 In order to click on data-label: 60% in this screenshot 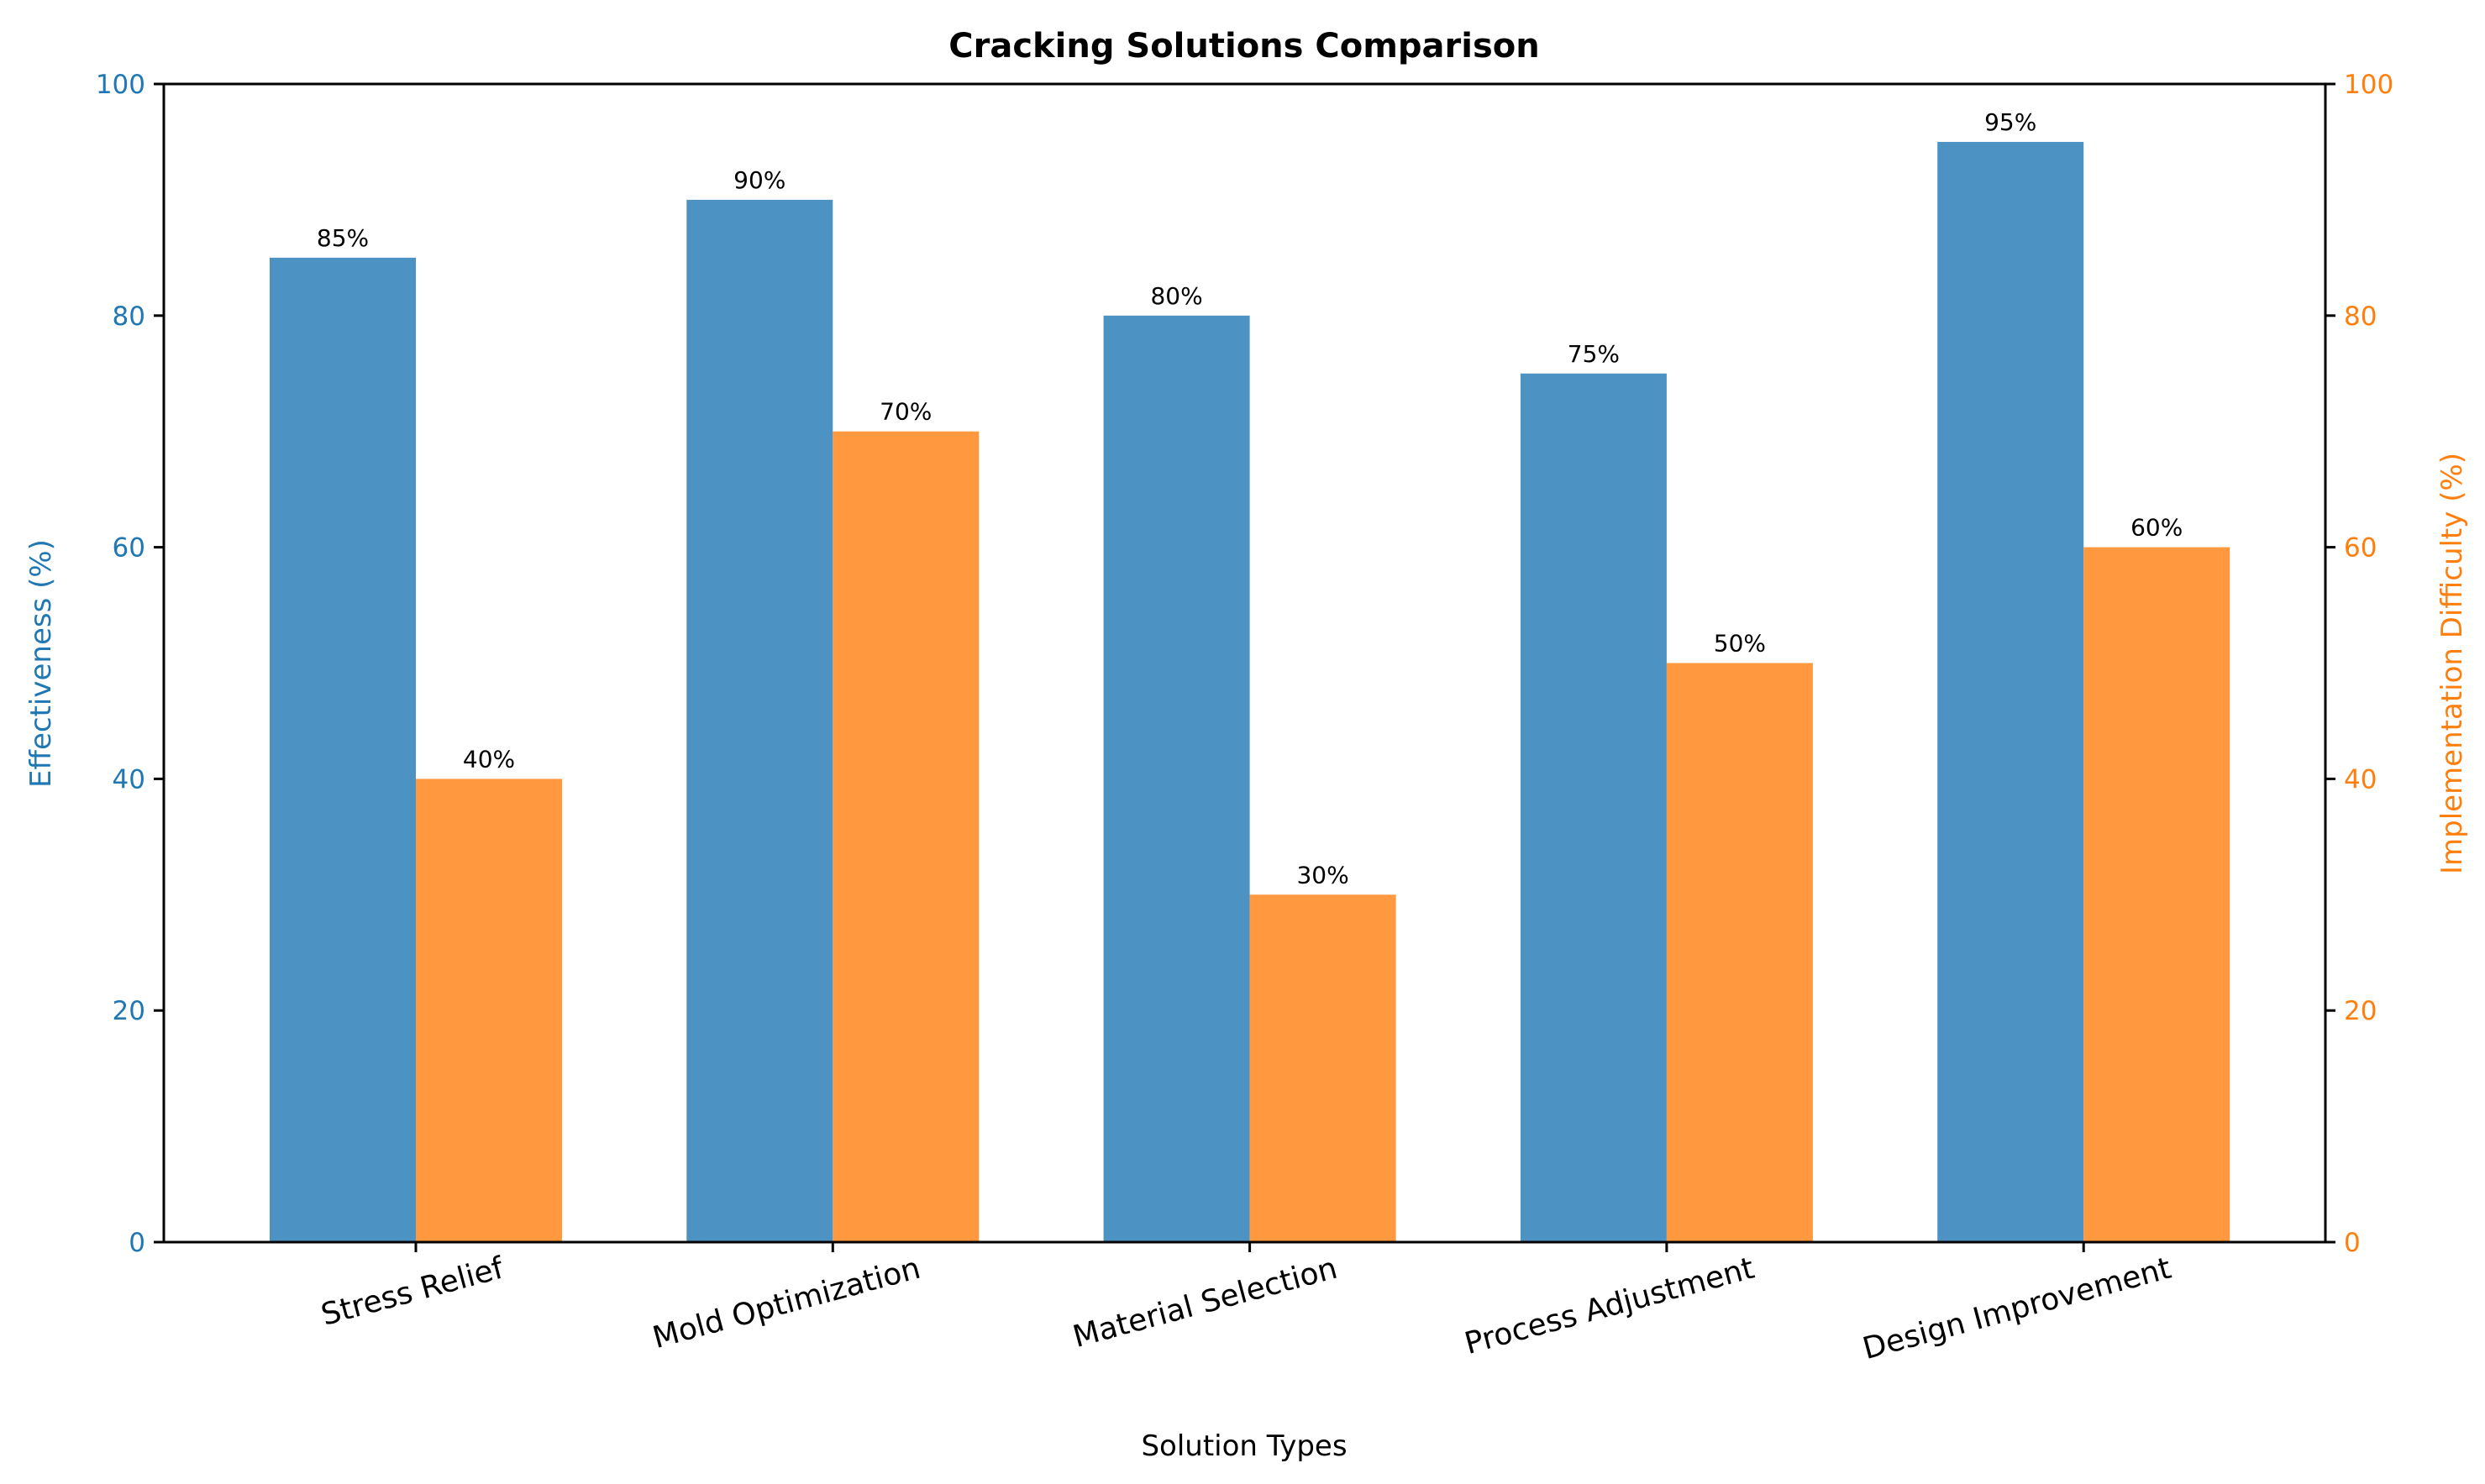, I will do `click(2156, 528)`.